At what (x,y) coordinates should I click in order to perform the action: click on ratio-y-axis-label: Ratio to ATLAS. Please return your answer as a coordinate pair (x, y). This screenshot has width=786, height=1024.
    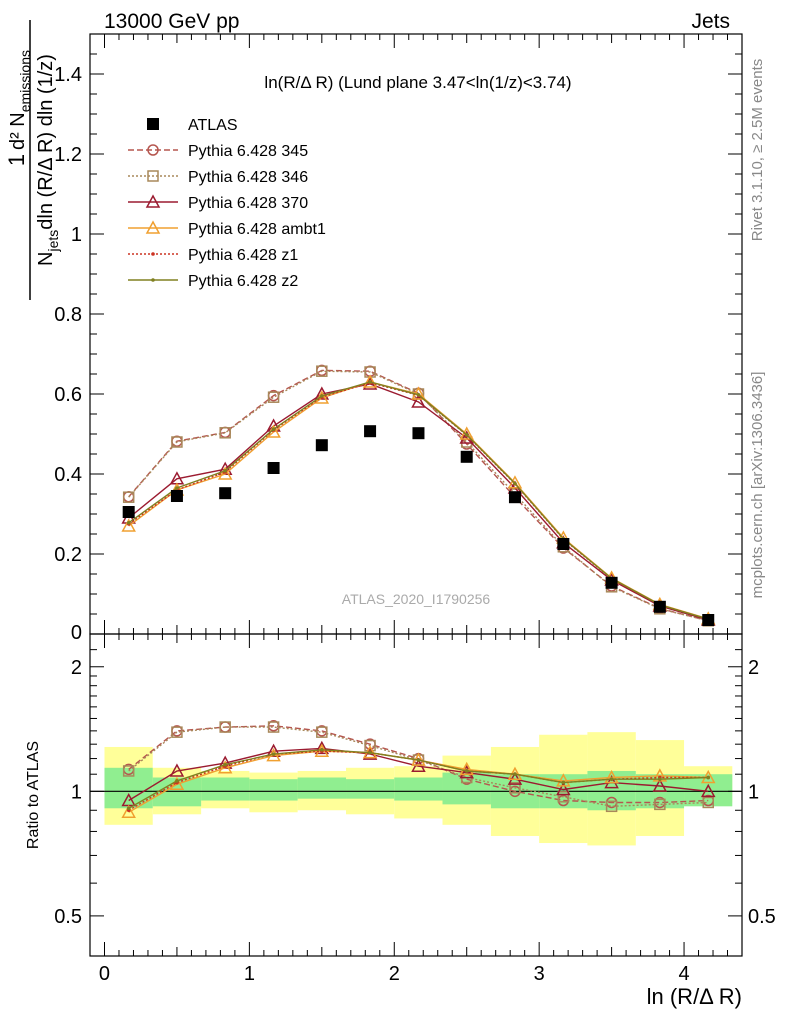
    Looking at the image, I should click on (33, 795).